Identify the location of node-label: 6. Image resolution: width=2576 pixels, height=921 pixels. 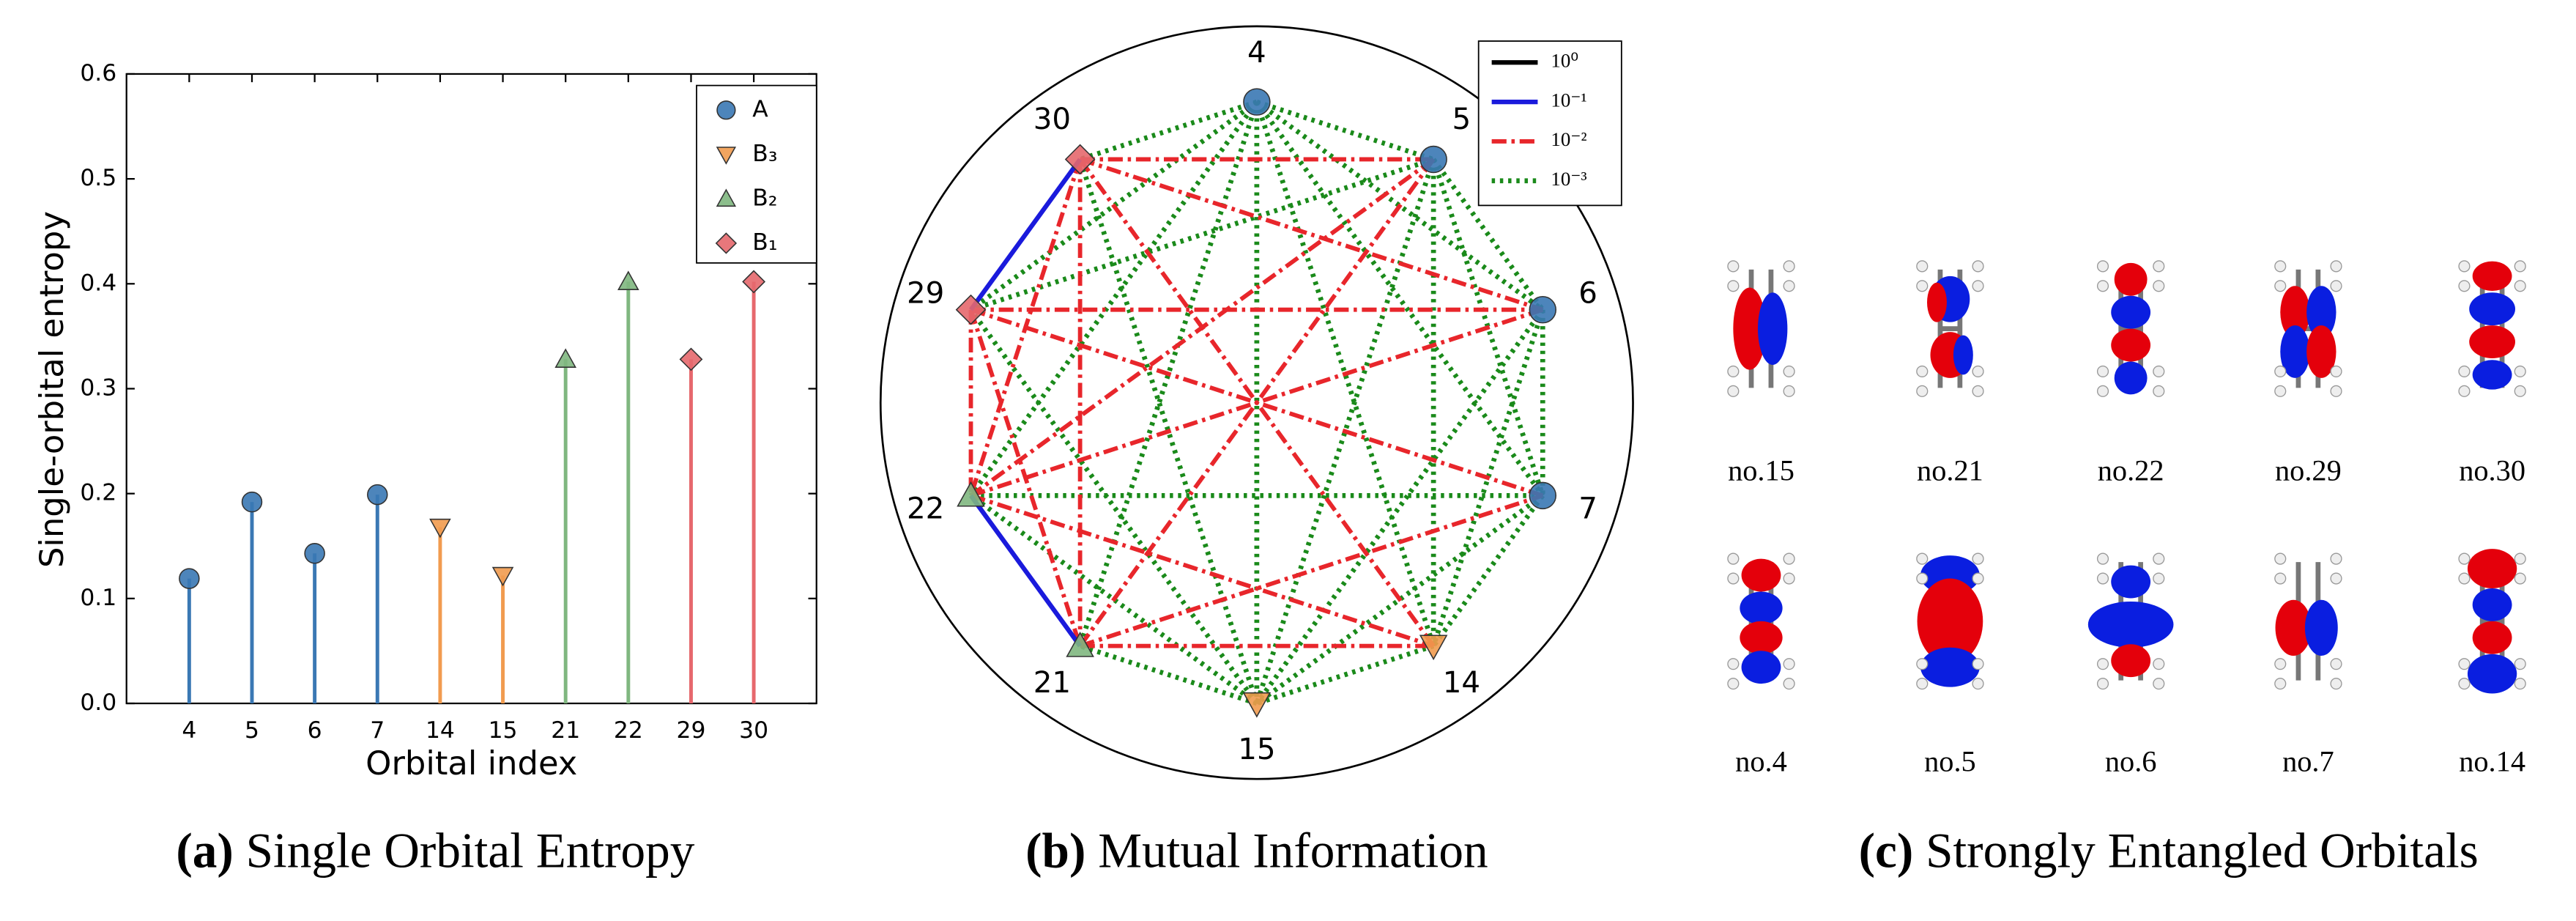
(1587, 293).